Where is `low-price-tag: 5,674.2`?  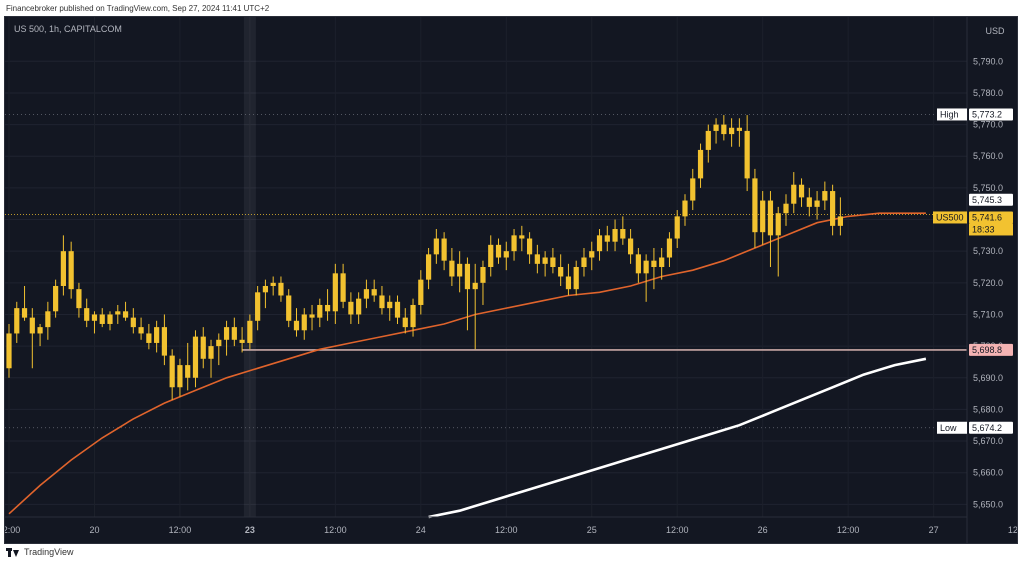 low-price-tag: 5,674.2 is located at coordinates (987, 428).